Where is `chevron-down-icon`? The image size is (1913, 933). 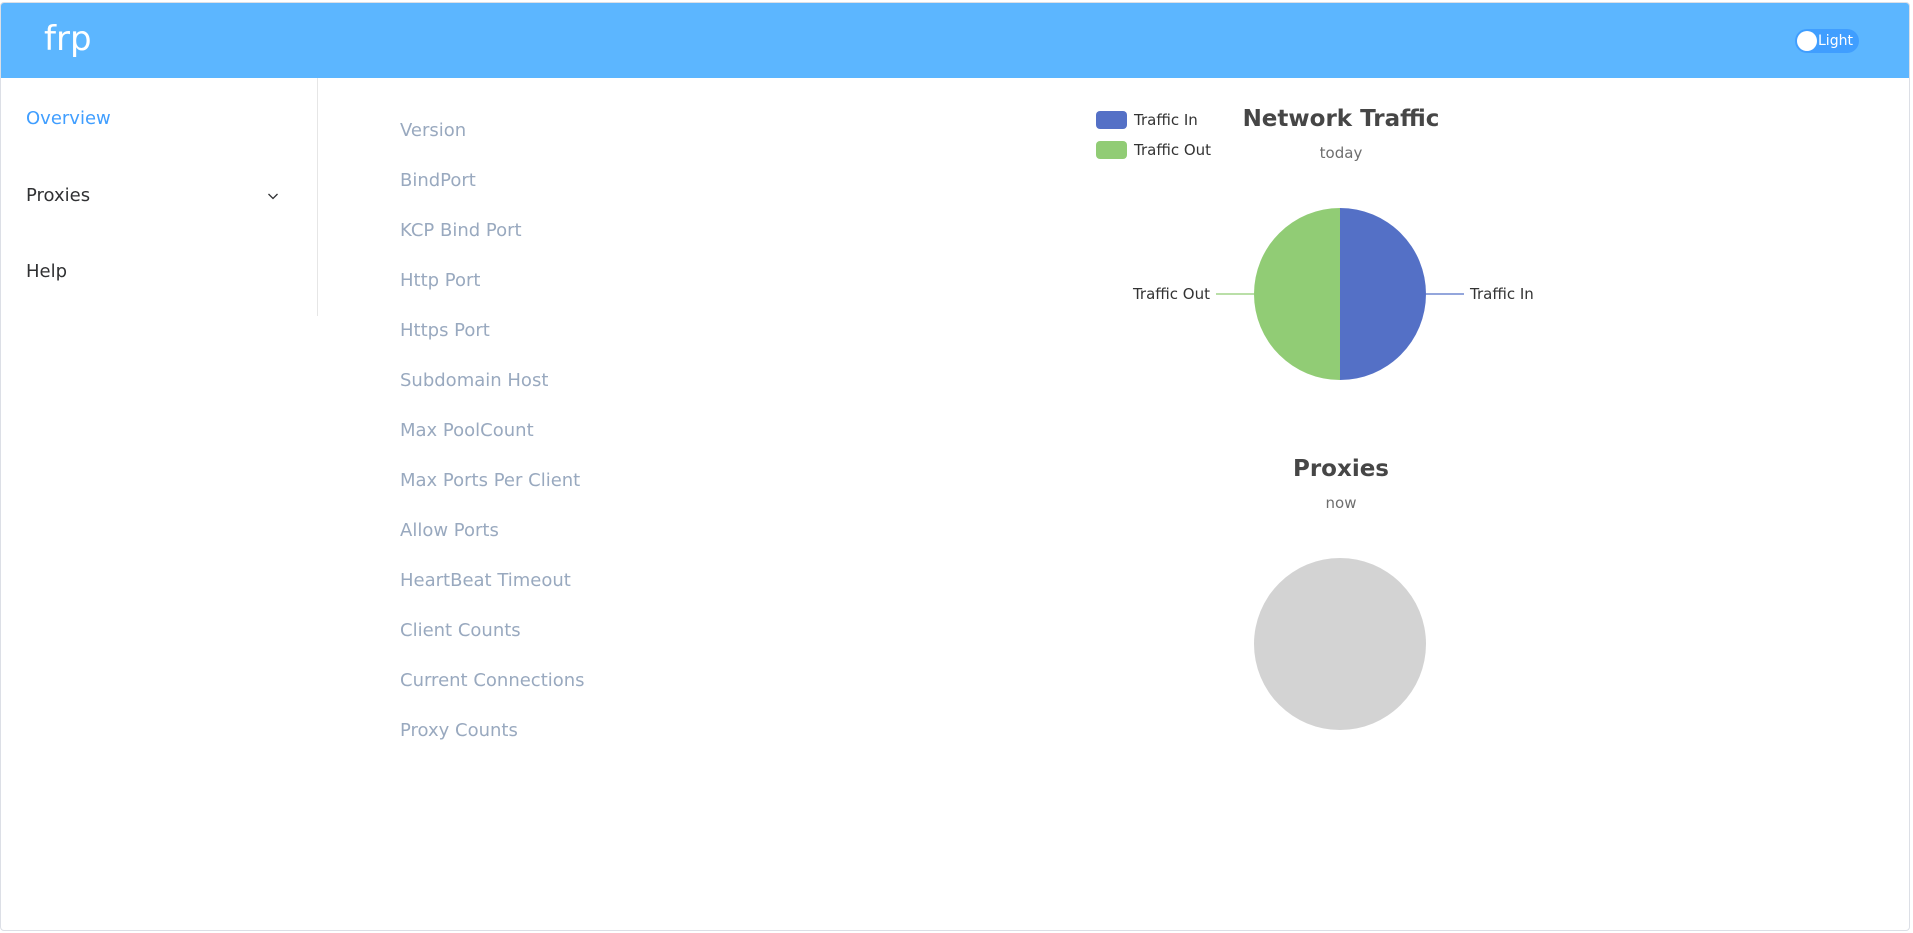
chevron-down-icon is located at coordinates (273, 196).